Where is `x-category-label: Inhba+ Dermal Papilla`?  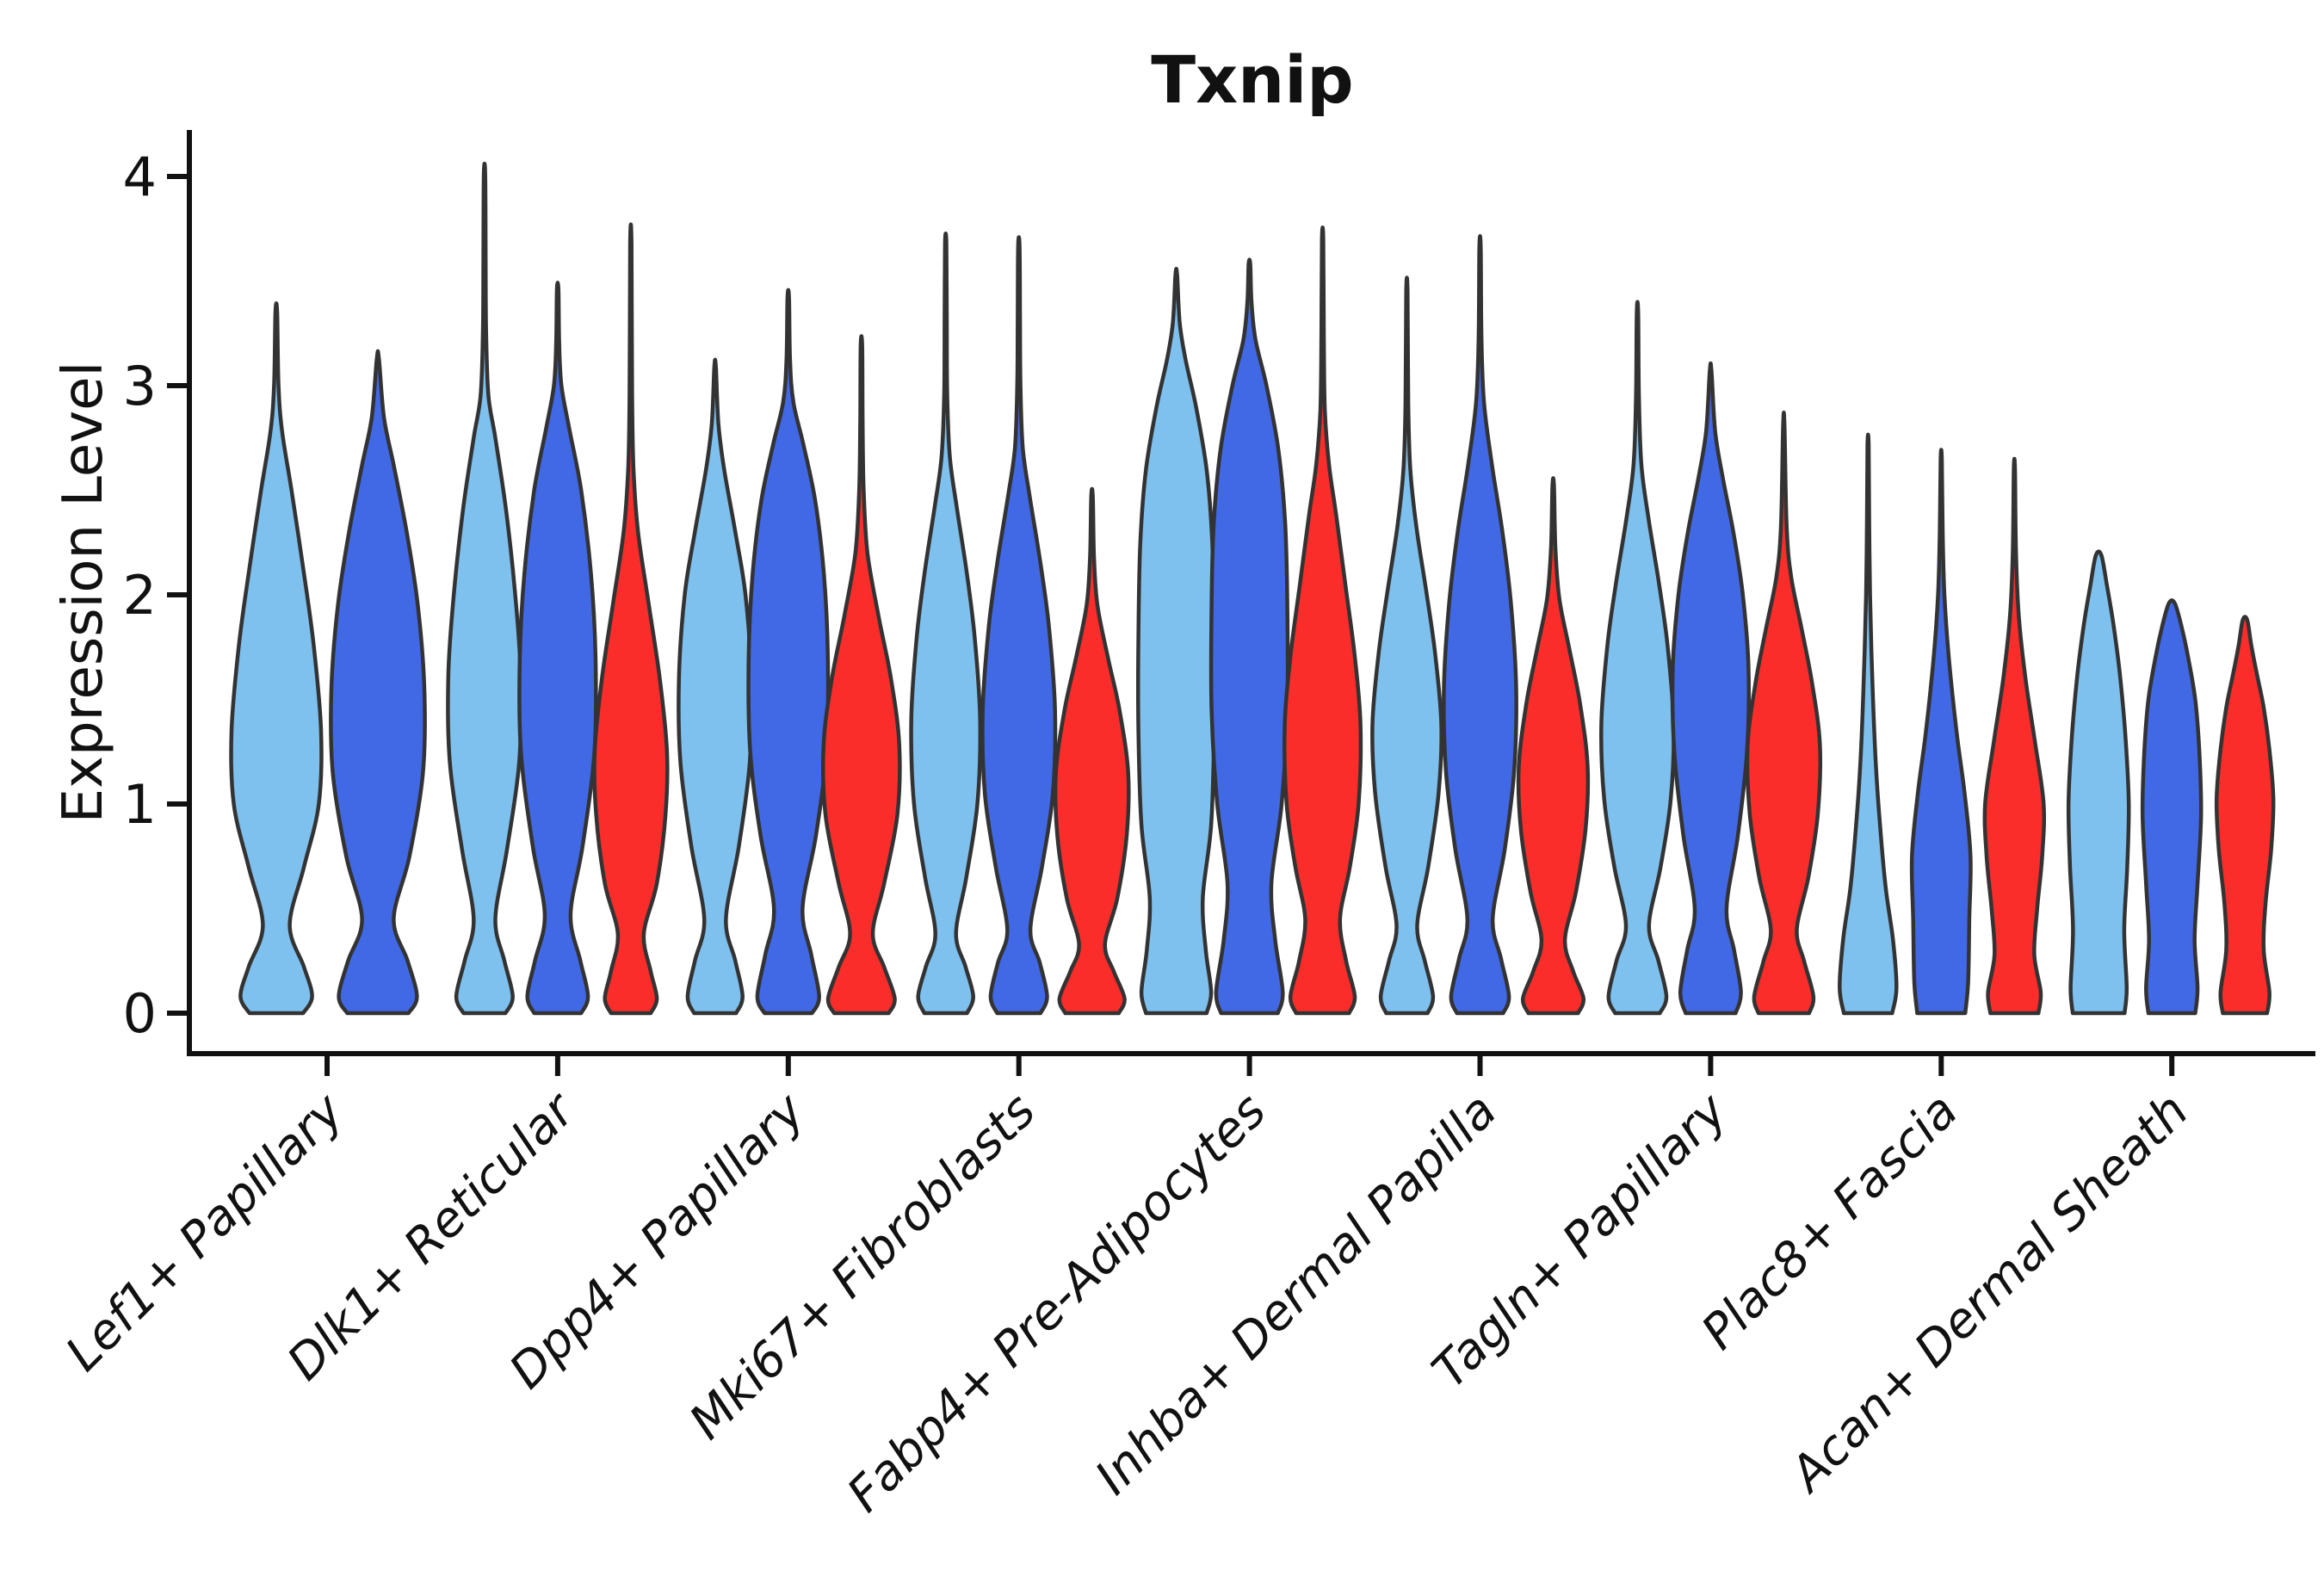
x-category-label: Inhba+ Dermal Papilla is located at coordinates (1296, 1294).